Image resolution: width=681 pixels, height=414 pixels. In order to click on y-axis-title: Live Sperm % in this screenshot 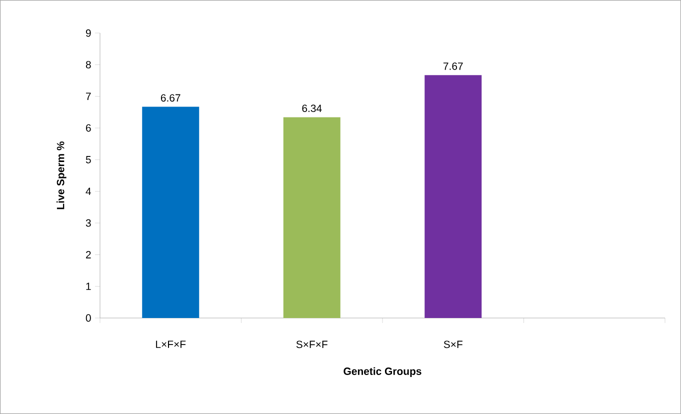, I will do `click(61, 176)`.